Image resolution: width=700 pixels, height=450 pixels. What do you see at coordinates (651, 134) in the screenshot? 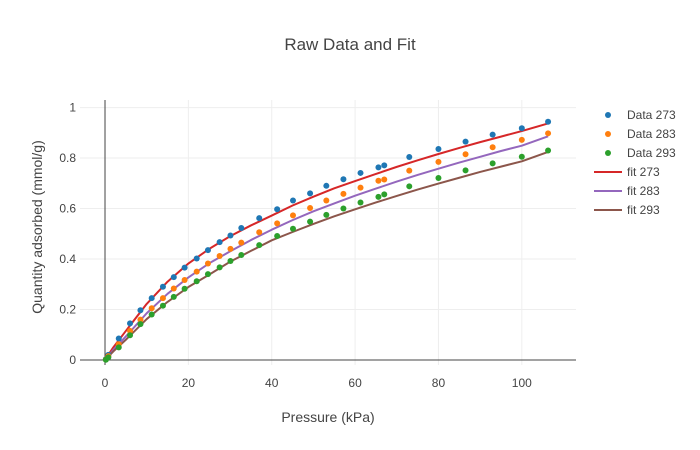
I see `legend-label-data-283: Data 283` at bounding box center [651, 134].